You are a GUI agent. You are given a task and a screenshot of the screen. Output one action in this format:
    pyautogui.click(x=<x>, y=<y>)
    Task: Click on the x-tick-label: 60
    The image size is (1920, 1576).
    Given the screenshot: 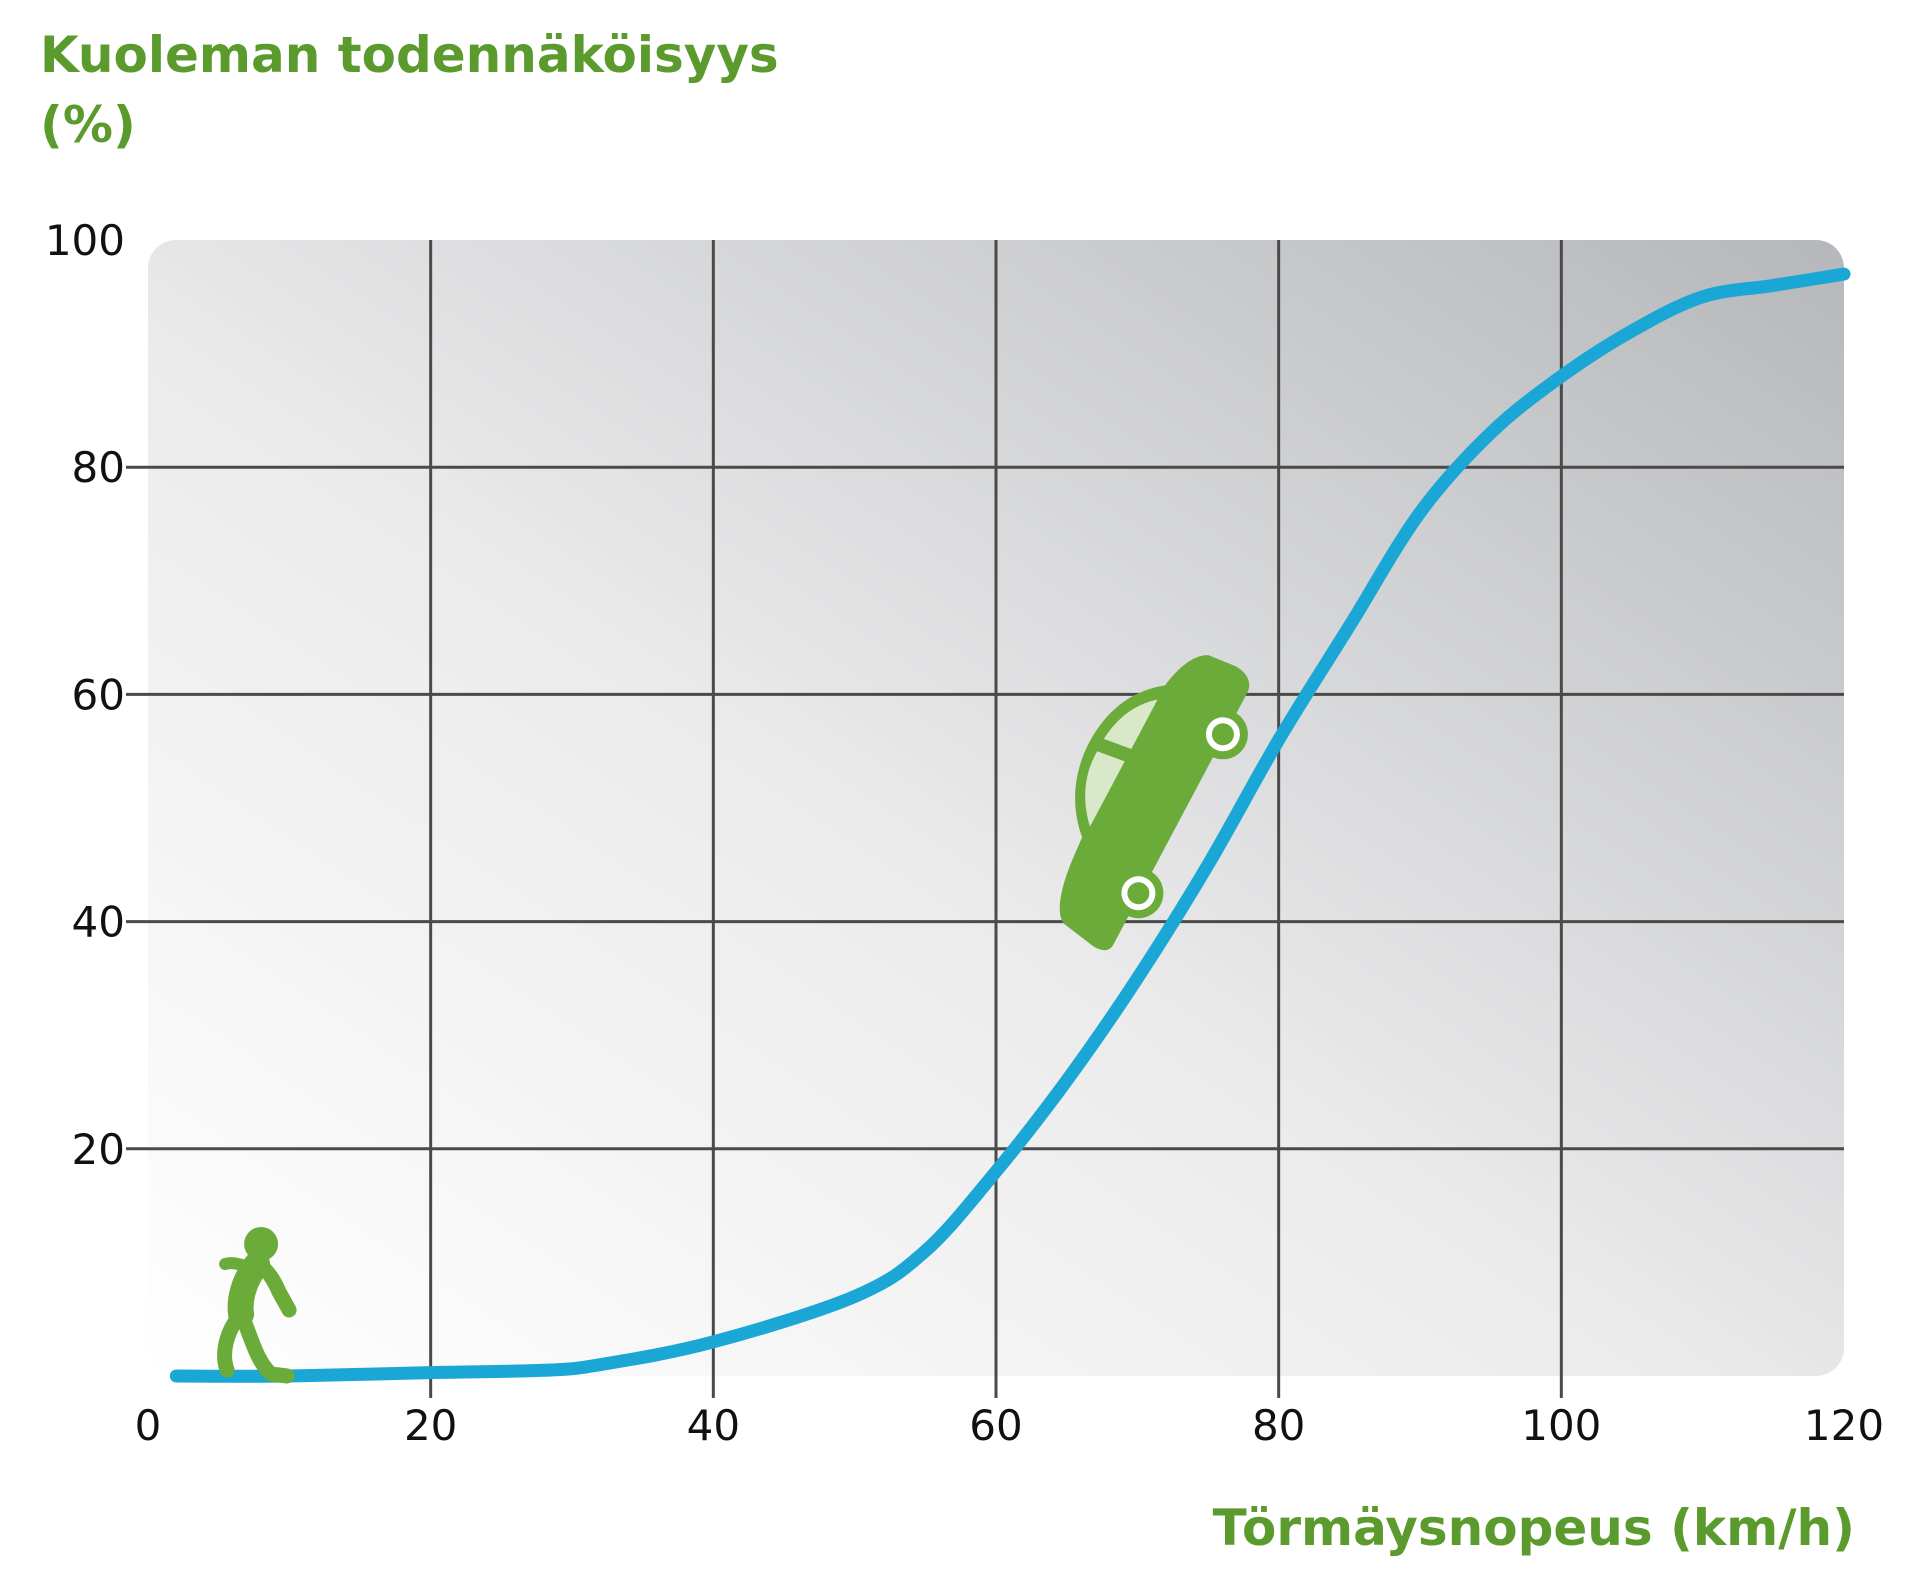 What is the action you would take?
    pyautogui.click(x=995, y=1425)
    